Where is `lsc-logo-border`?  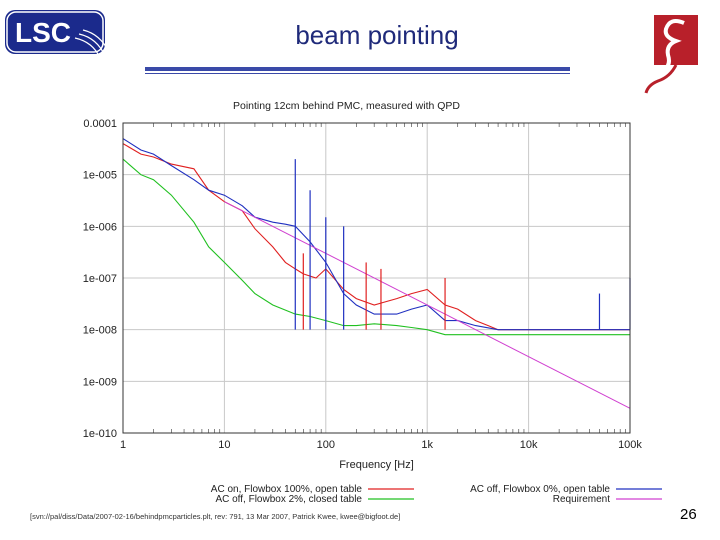 lsc-logo-border is located at coordinates (55, 32).